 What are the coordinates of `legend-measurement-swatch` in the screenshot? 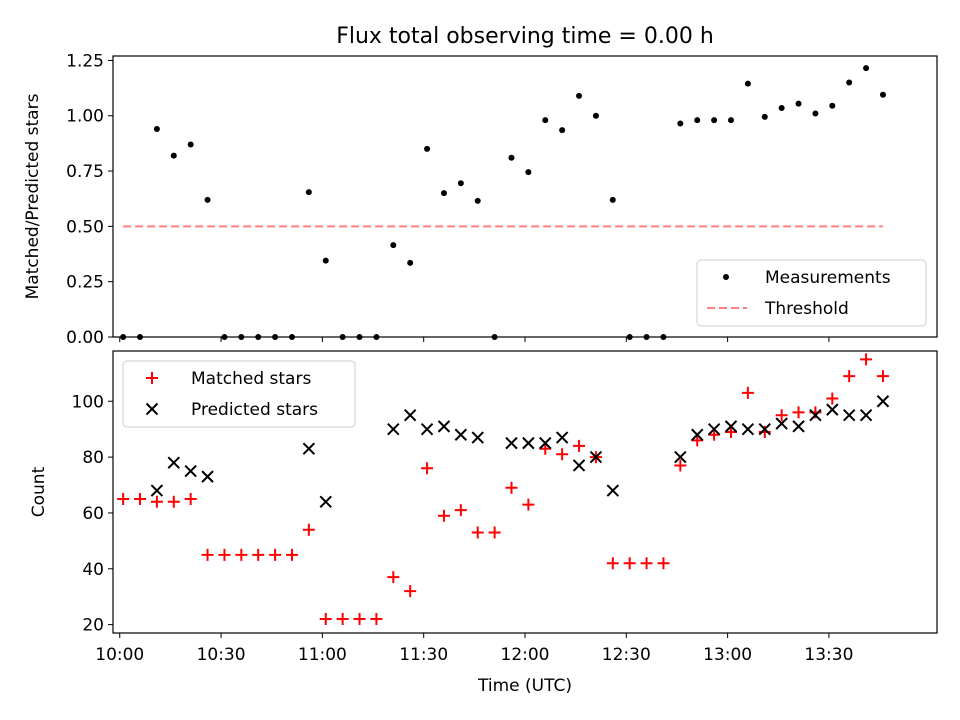 It's located at (726, 277).